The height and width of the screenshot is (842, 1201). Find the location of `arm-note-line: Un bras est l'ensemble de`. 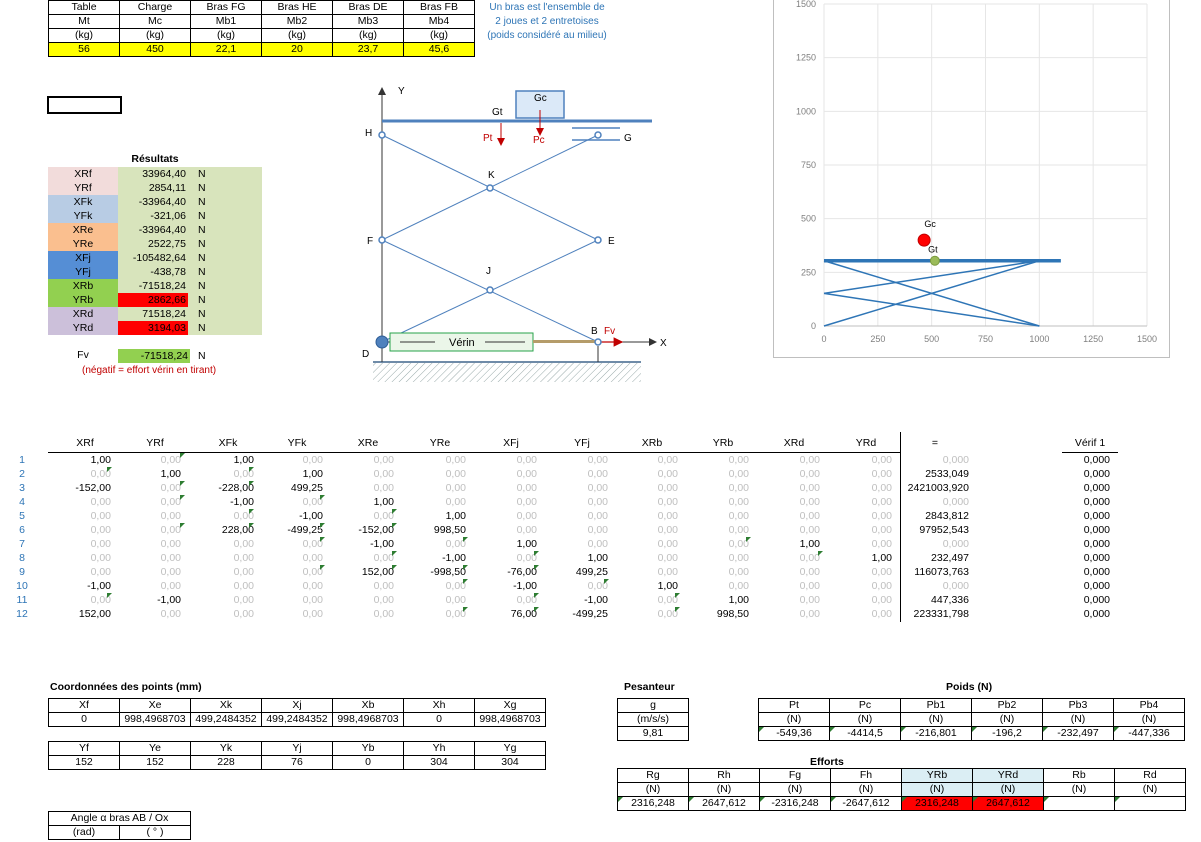

arm-note-line: Un bras est l'ensemble de is located at coordinates (547, 7).